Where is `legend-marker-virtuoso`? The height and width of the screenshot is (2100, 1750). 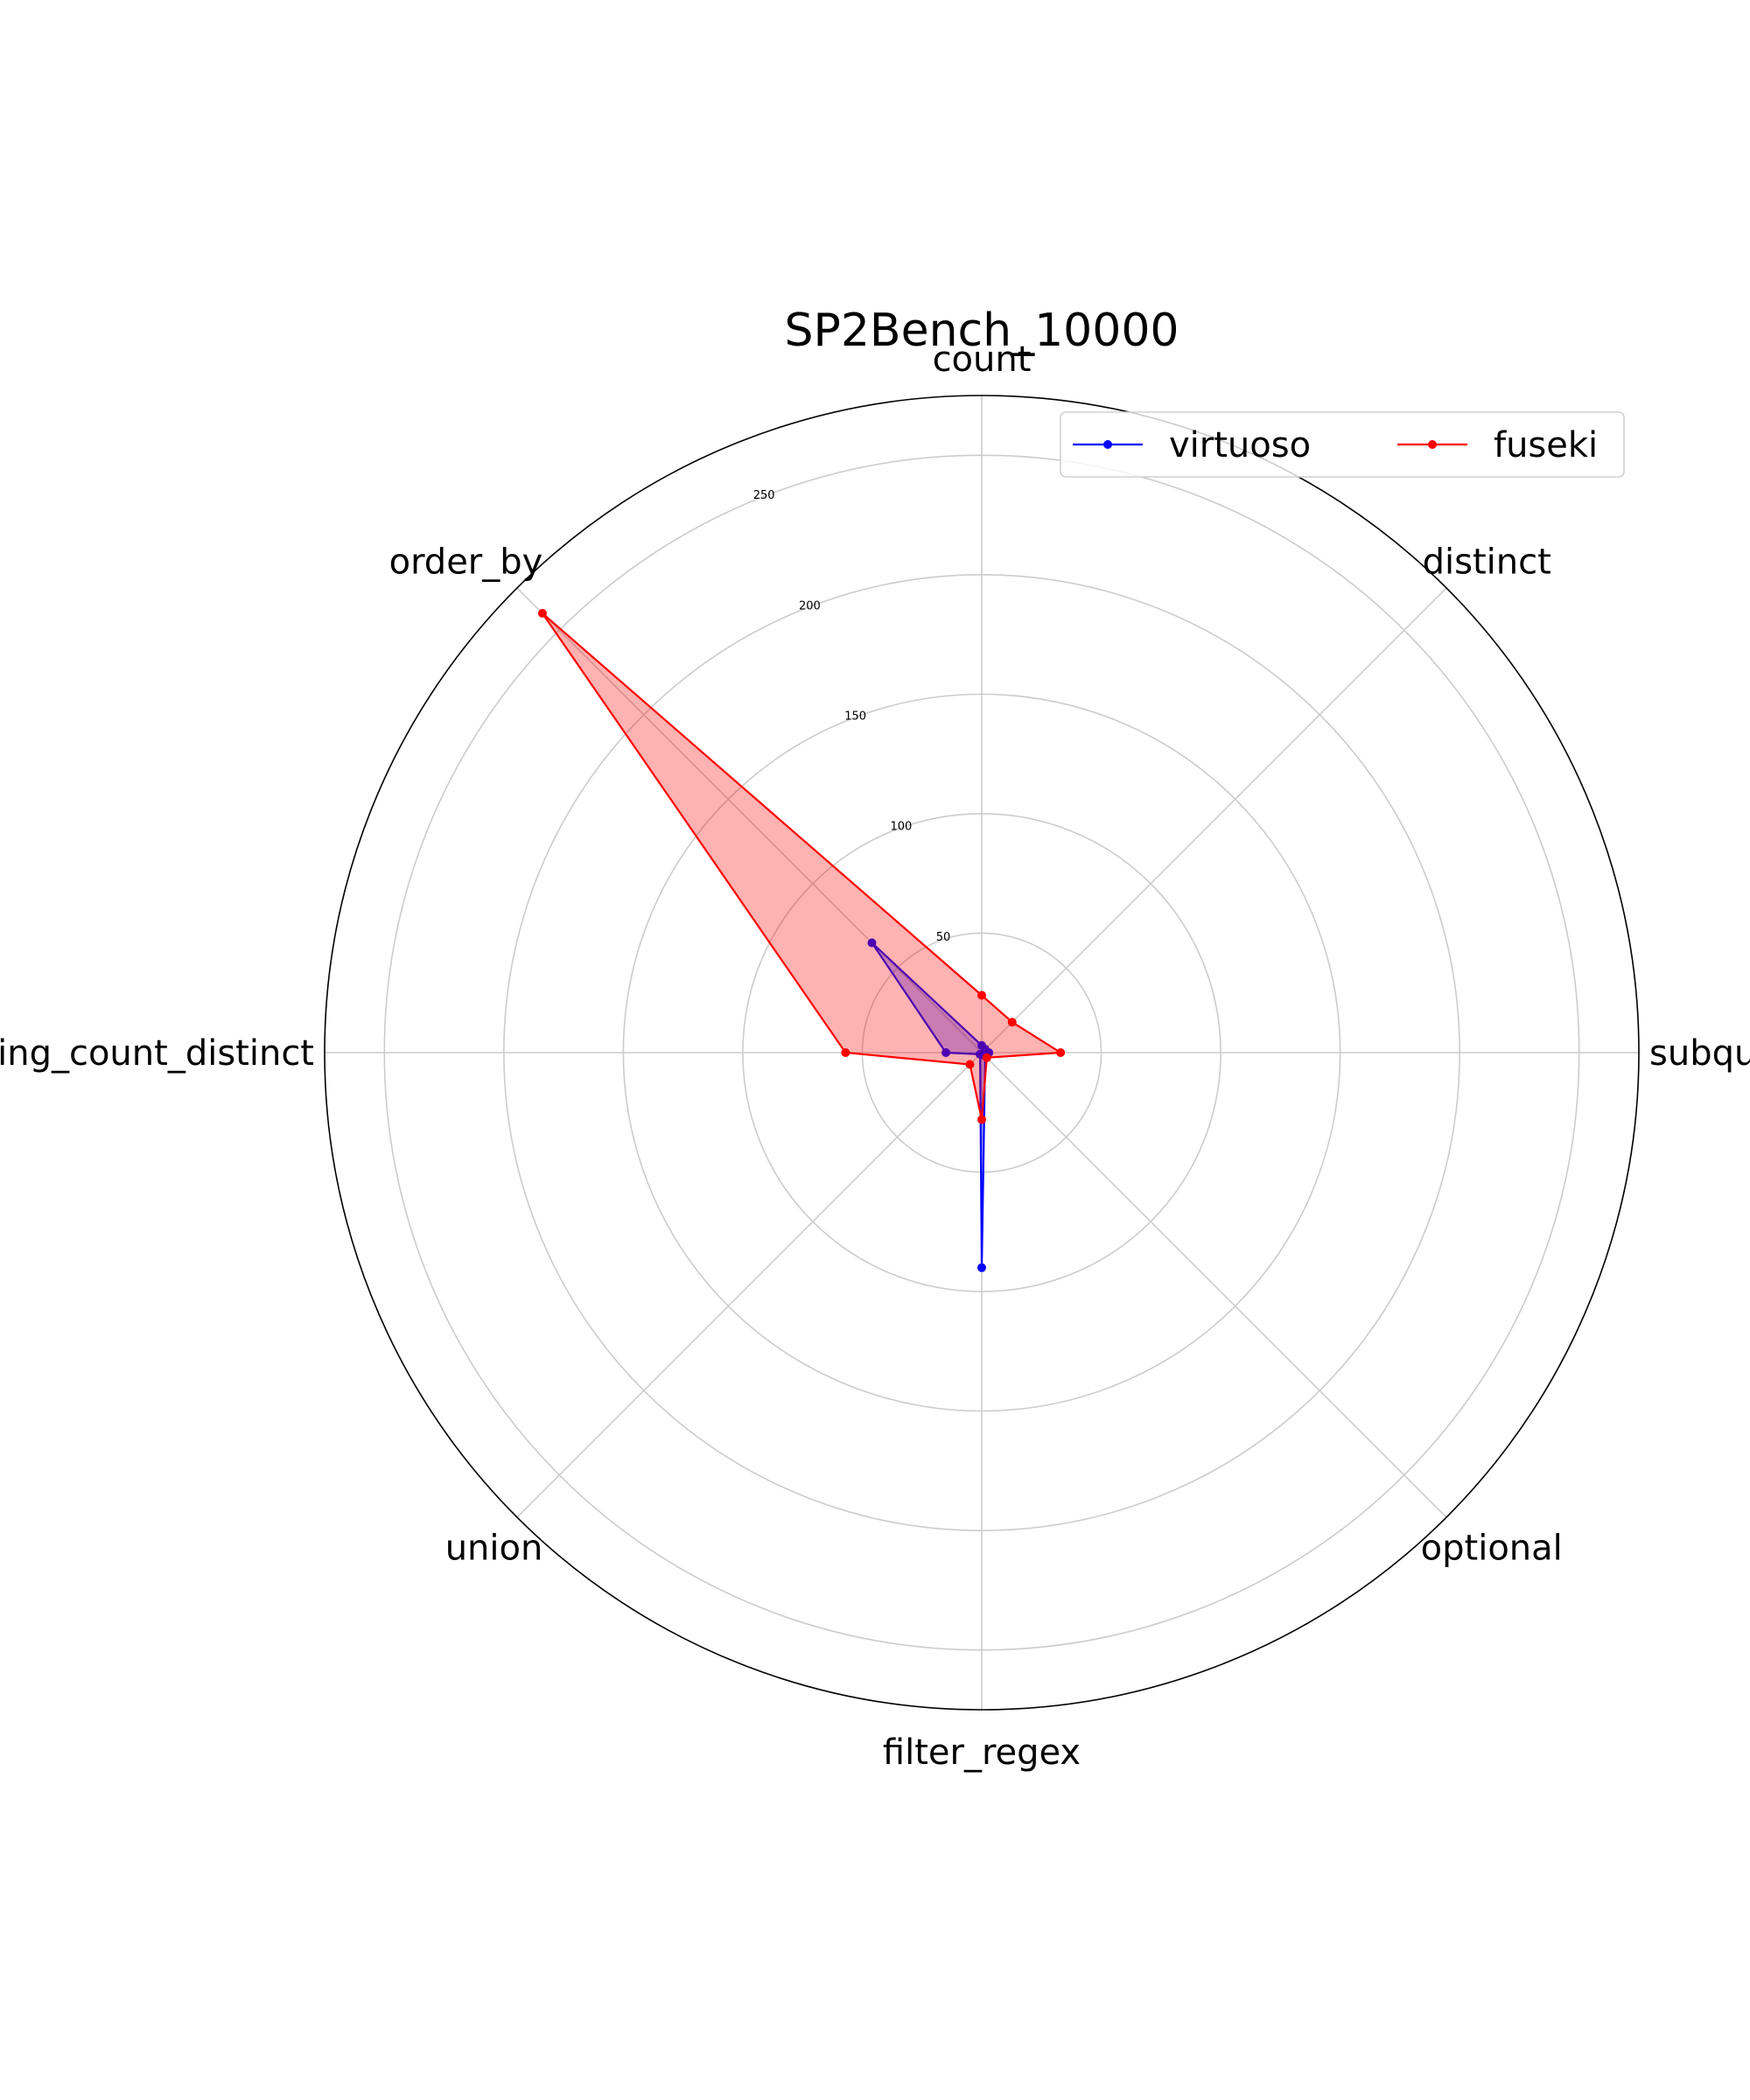
legend-marker-virtuoso is located at coordinates (1107, 444).